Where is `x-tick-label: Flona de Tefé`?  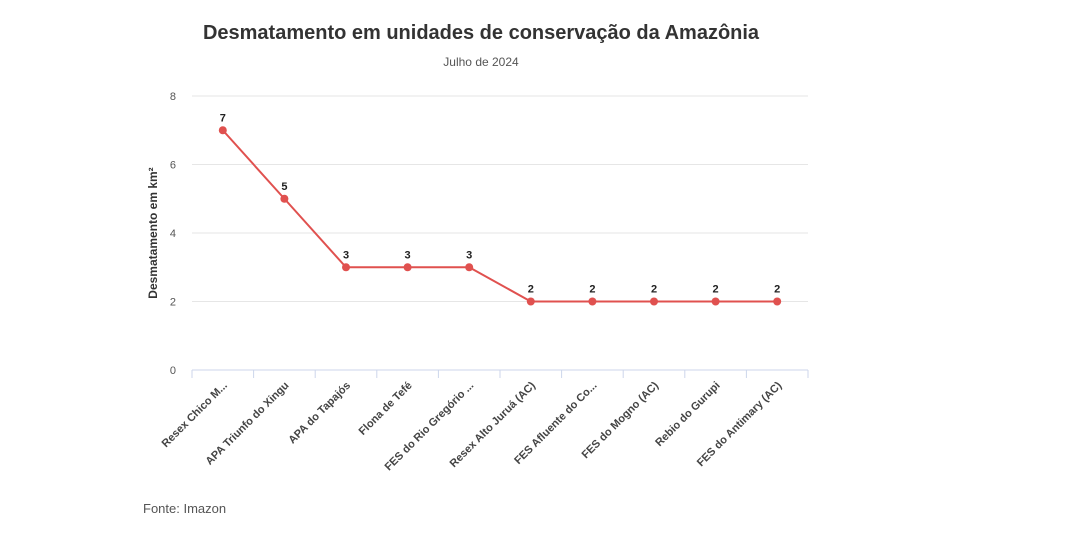
x-tick-label: Flona de Tefé is located at coordinates (386, 409).